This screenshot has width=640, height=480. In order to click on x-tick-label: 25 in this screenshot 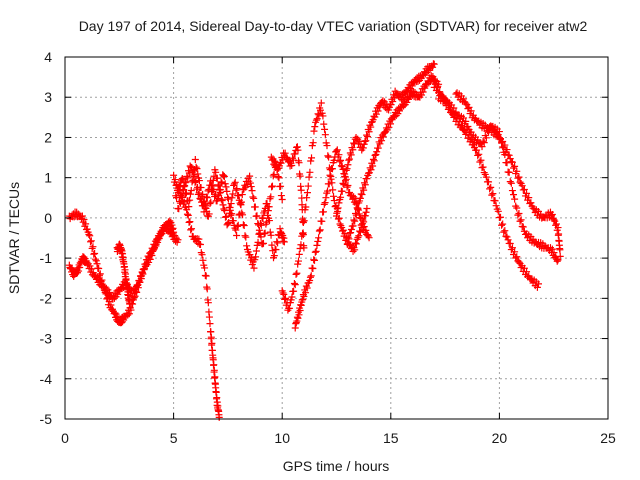, I will do `click(608, 438)`.